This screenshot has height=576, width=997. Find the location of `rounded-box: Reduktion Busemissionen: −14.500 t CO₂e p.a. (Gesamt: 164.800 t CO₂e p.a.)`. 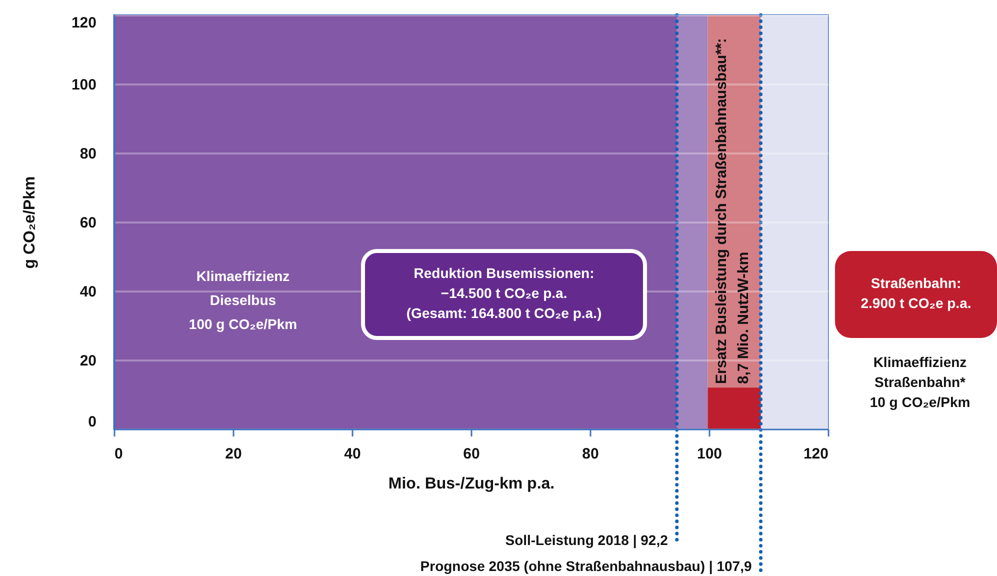

rounded-box: Reduktion Busemissionen: −14.500 t CO₂e p.a. (Gesamt: 164.800 t CO₂e p.a.) is located at coordinates (504, 294).